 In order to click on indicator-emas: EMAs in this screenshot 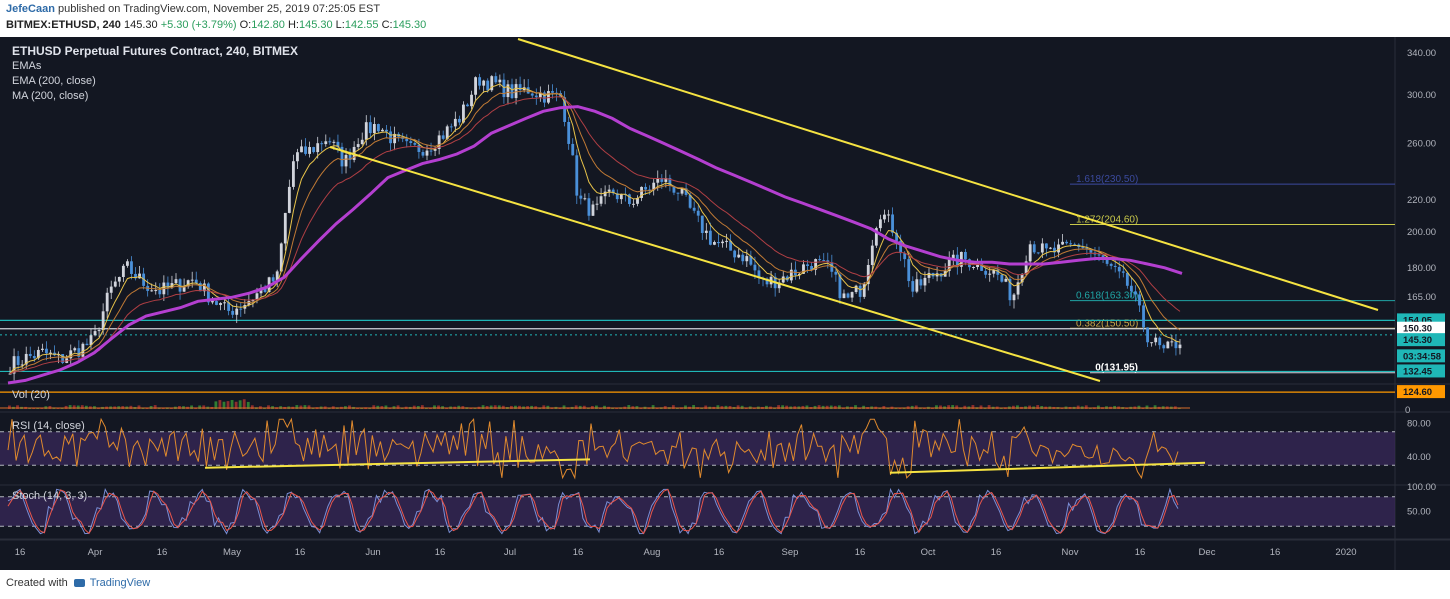, I will do `click(27, 66)`.